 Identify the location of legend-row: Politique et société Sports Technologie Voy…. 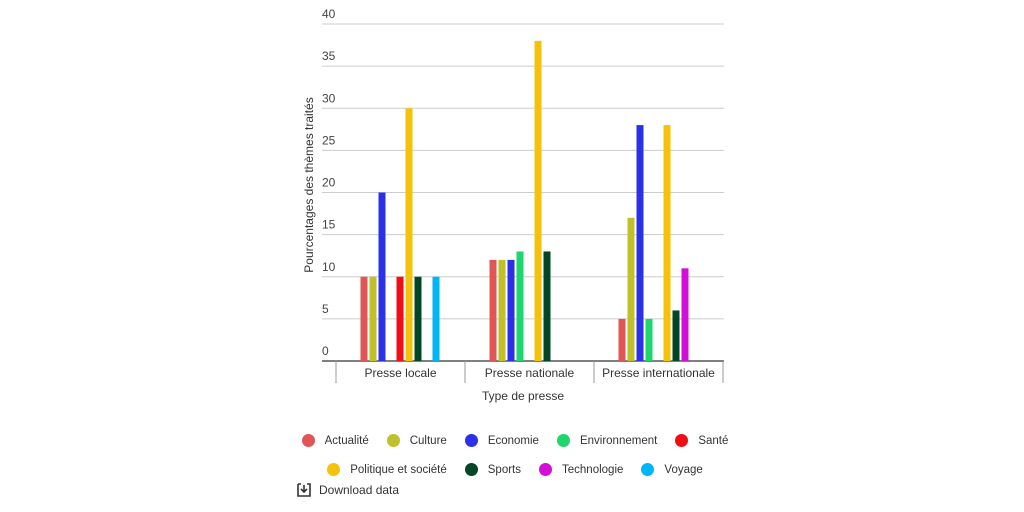
(515, 469).